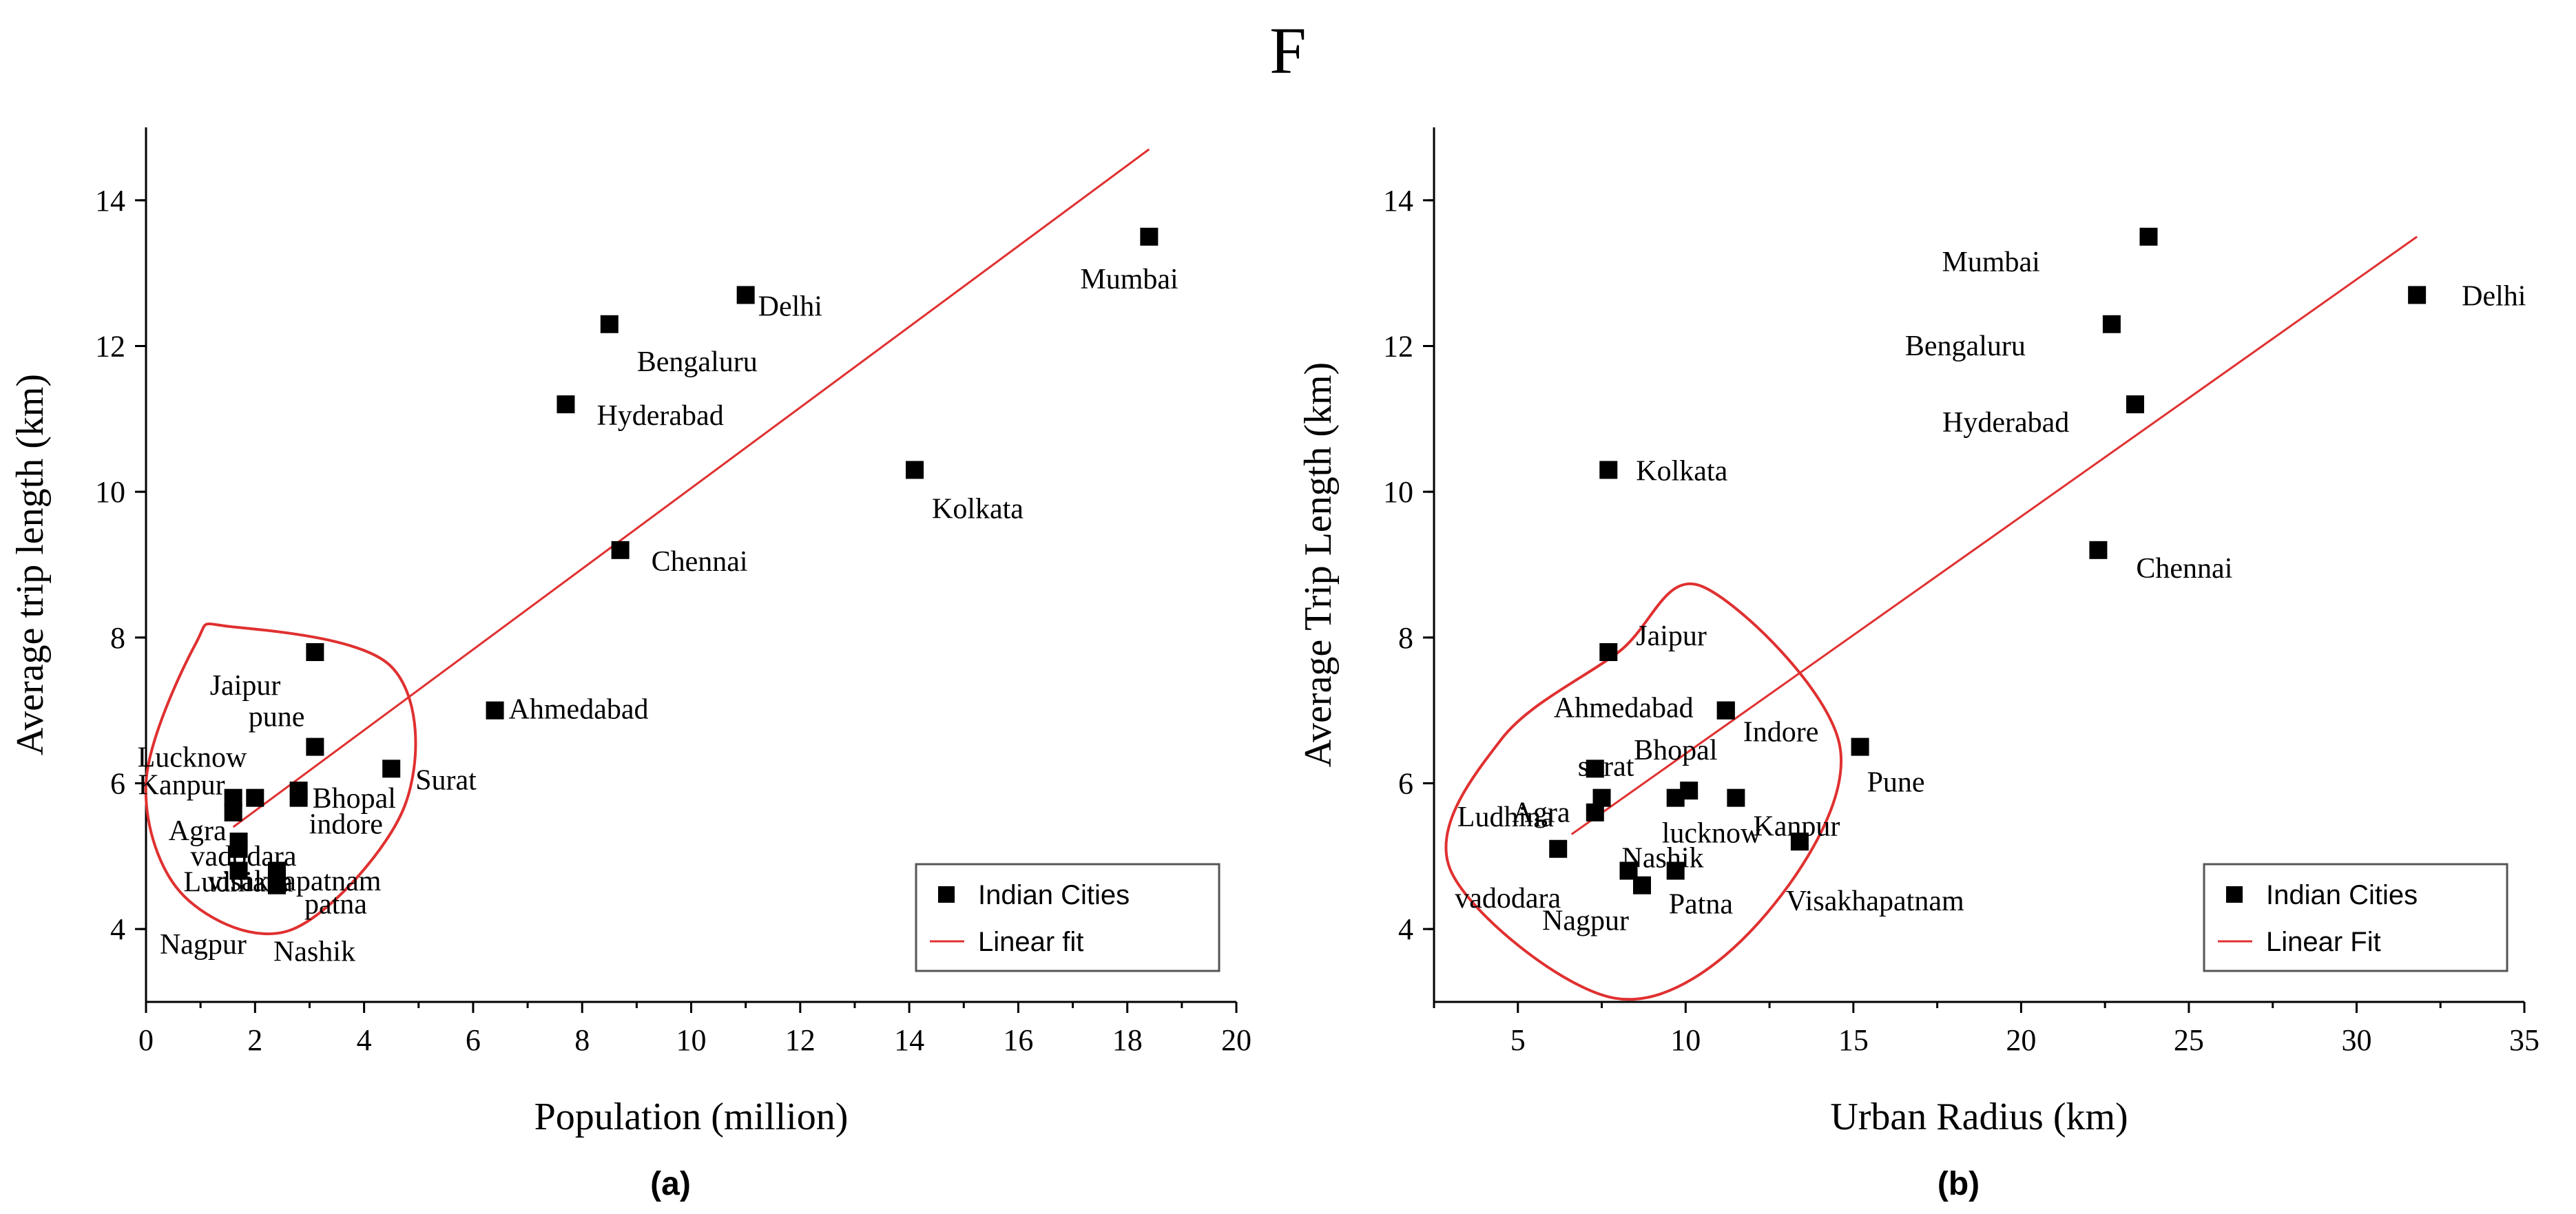 Image resolution: width=2576 pixels, height=1214 pixels. I want to click on legend: Indian Cities Linear fit, so click(1068, 917).